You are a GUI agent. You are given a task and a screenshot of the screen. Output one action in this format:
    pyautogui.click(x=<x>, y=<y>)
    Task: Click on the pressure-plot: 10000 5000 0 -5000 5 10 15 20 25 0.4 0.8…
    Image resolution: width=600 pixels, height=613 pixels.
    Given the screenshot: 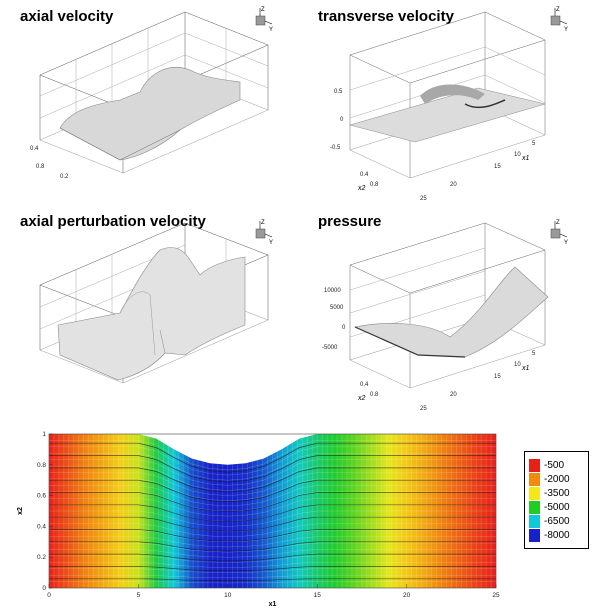 What is the action you would take?
    pyautogui.click(x=435, y=317)
    